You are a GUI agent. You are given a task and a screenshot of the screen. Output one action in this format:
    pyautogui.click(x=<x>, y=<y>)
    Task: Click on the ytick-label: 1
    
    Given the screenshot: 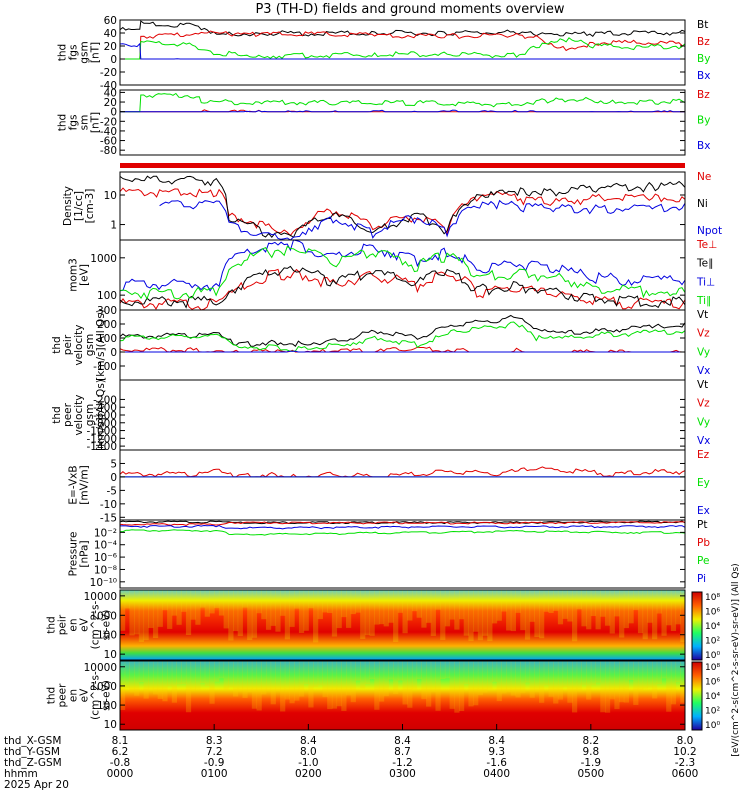 What is the action you would take?
    pyautogui.click(x=113, y=226)
    